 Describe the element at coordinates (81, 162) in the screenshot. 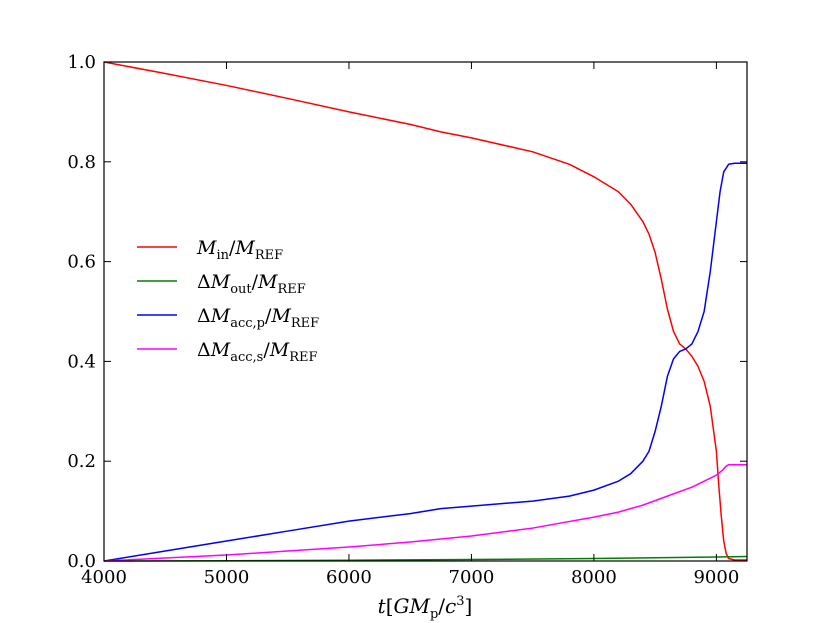

I see `y-tick-label: 0.8` at that location.